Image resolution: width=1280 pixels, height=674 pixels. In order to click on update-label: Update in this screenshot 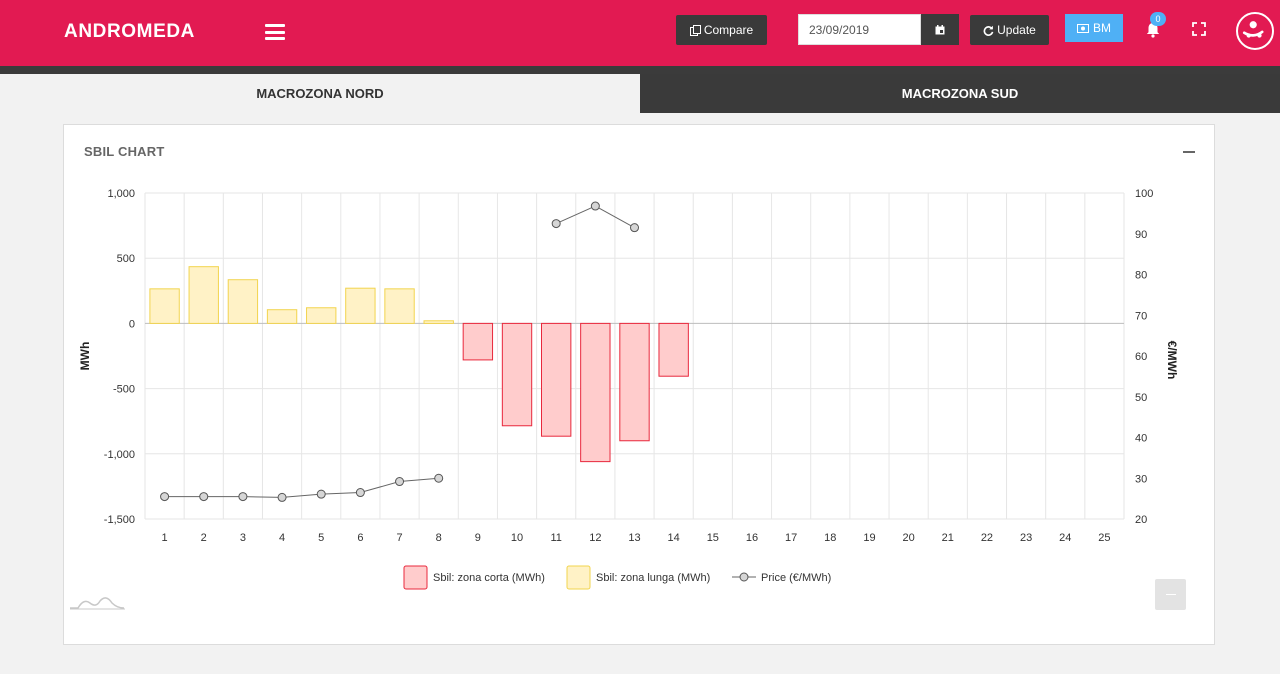, I will do `click(1016, 30)`.